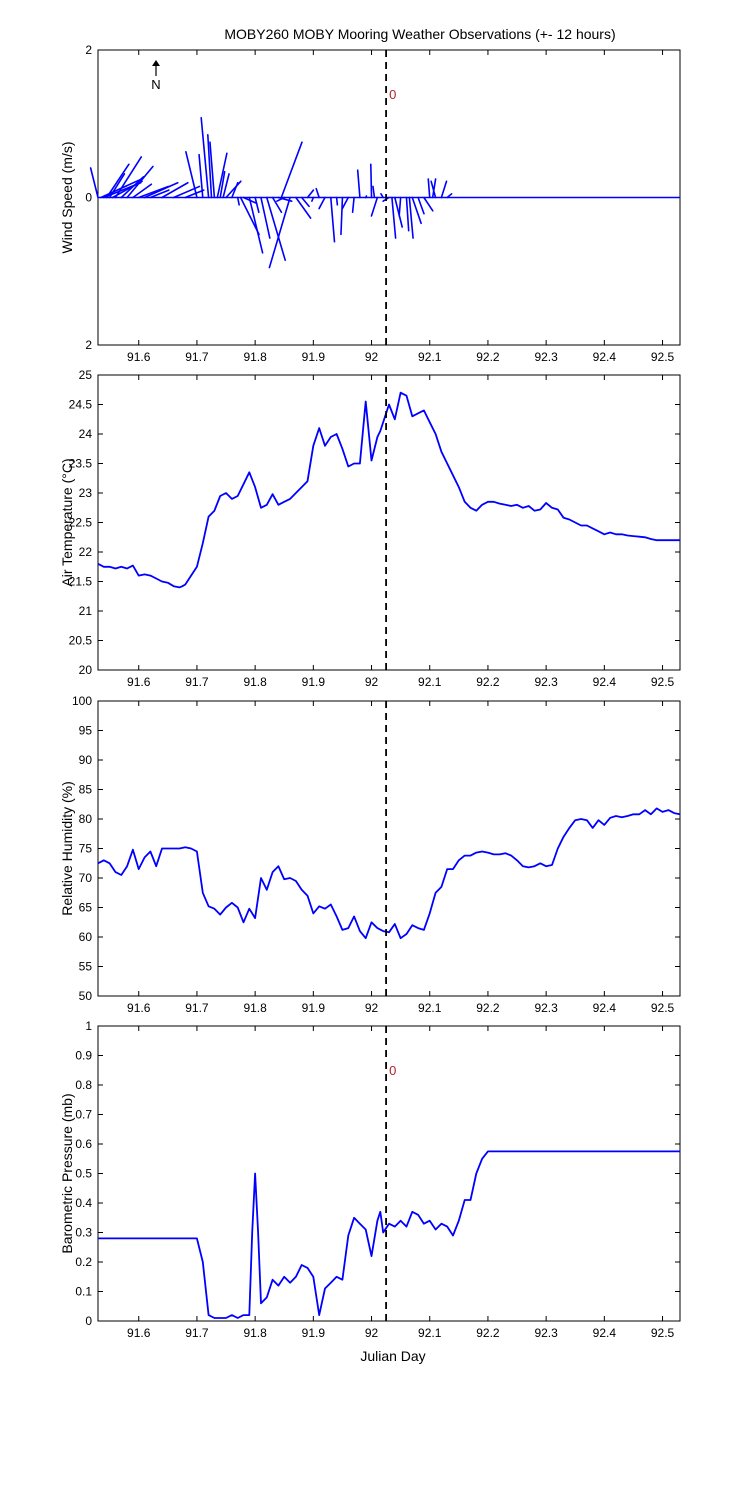  What do you see at coordinates (139, 1008) in the screenshot?
I see `x-tick-label: 91.6` at bounding box center [139, 1008].